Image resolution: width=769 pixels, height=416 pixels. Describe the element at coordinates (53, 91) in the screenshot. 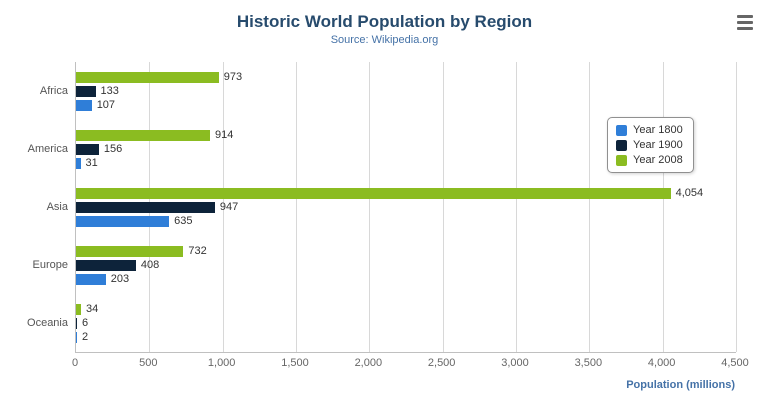

I see `category-label: Africa` at that location.